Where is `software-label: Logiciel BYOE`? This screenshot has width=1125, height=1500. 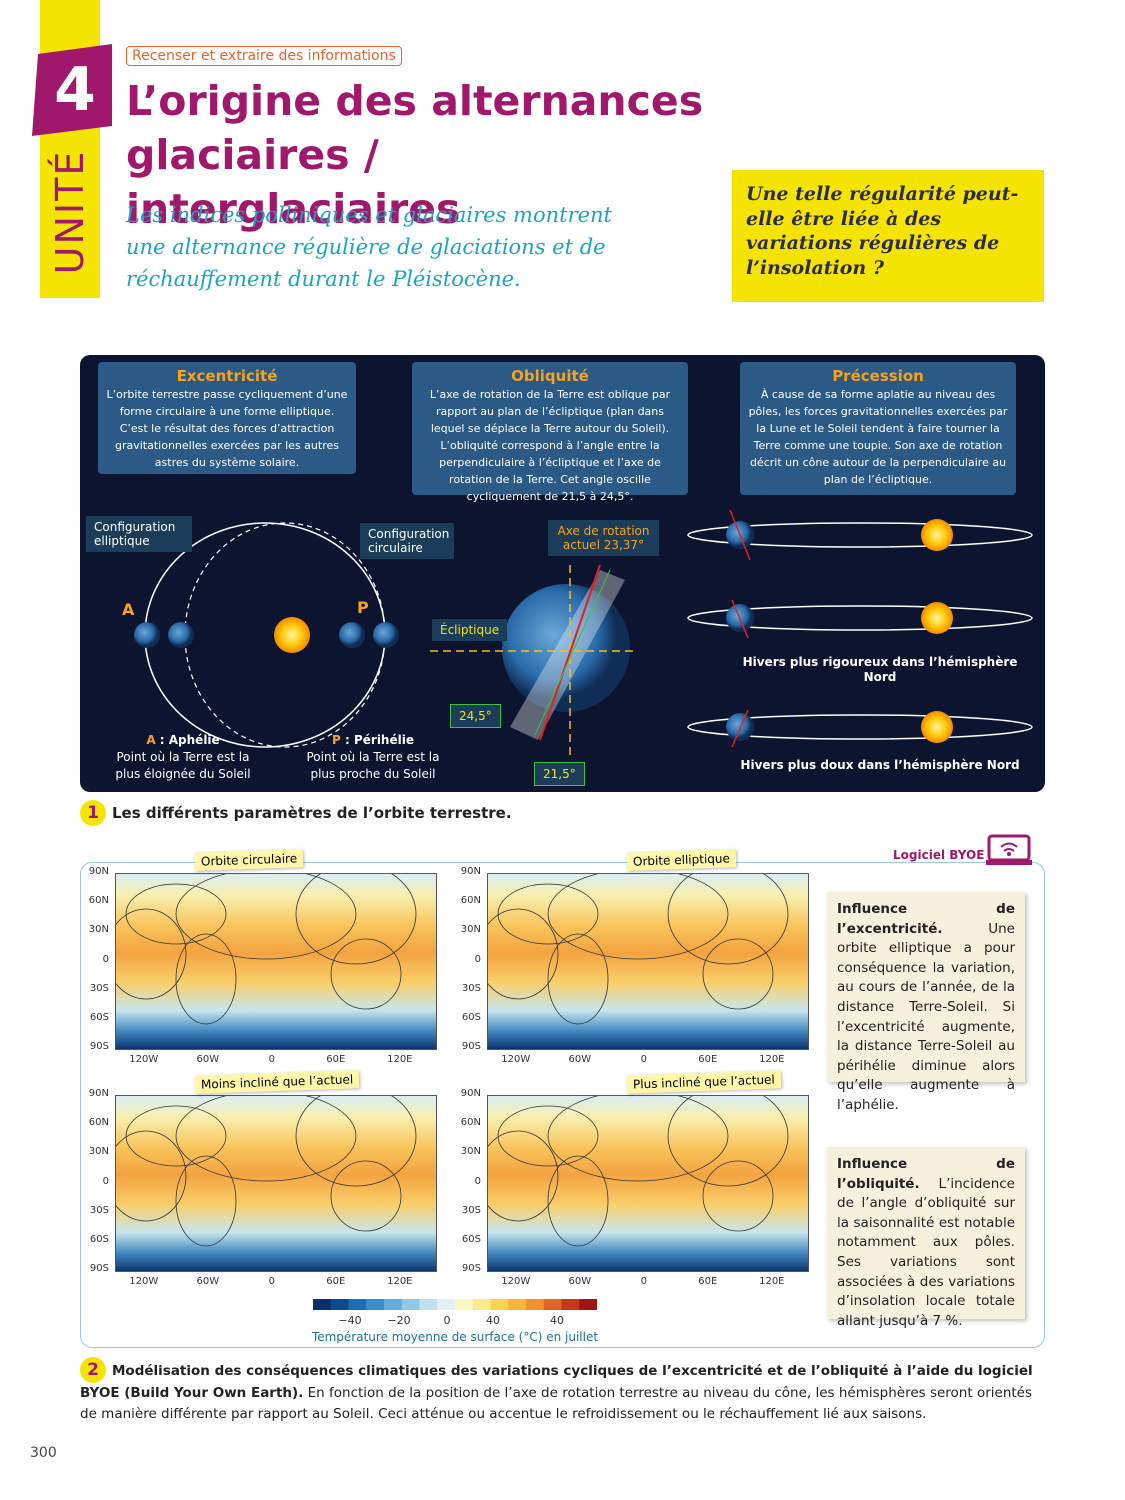
software-label: Logiciel BYOE is located at coordinates (939, 855).